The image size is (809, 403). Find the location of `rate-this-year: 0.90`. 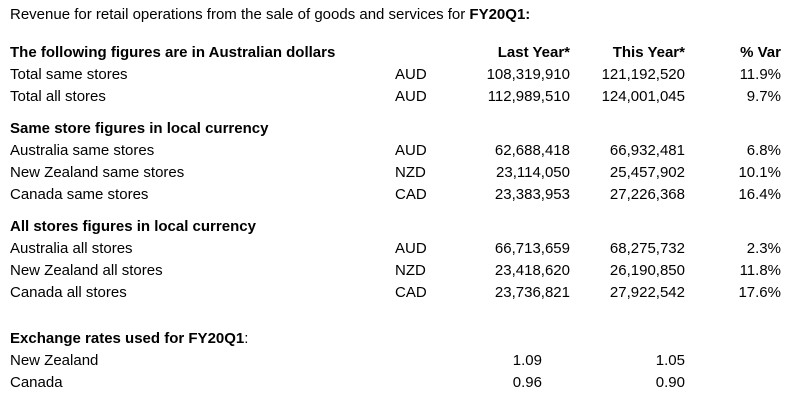

rate-this-year: 0.90 is located at coordinates (670, 382).